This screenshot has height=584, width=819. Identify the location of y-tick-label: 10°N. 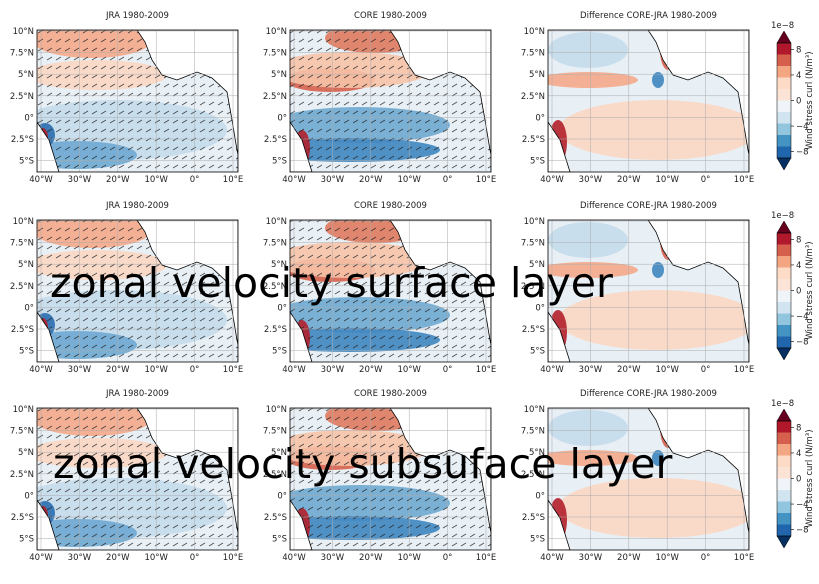
(23, 410).